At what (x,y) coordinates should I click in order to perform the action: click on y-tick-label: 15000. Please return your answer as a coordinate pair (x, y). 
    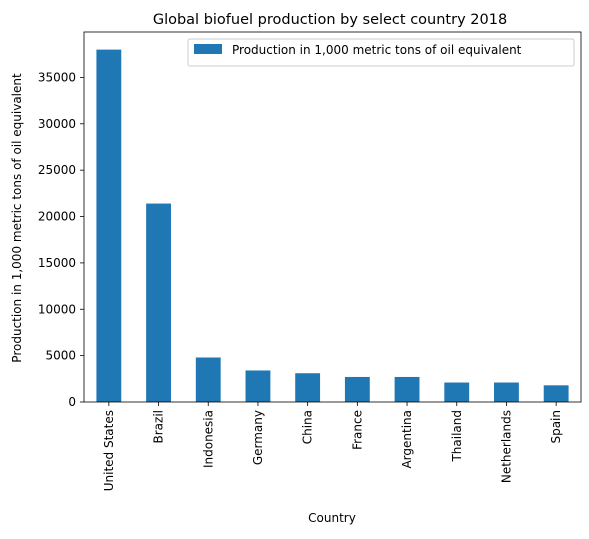
    Looking at the image, I should click on (57, 263).